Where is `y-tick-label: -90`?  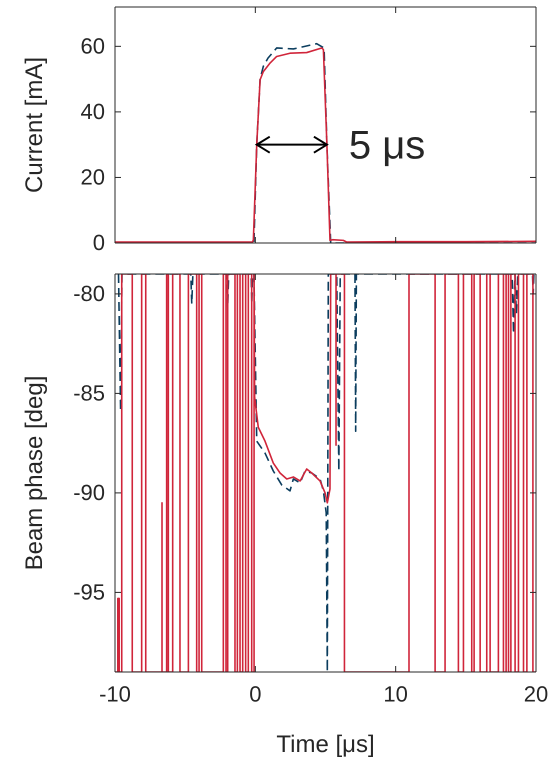 y-tick-label: -90 is located at coordinates (89, 492).